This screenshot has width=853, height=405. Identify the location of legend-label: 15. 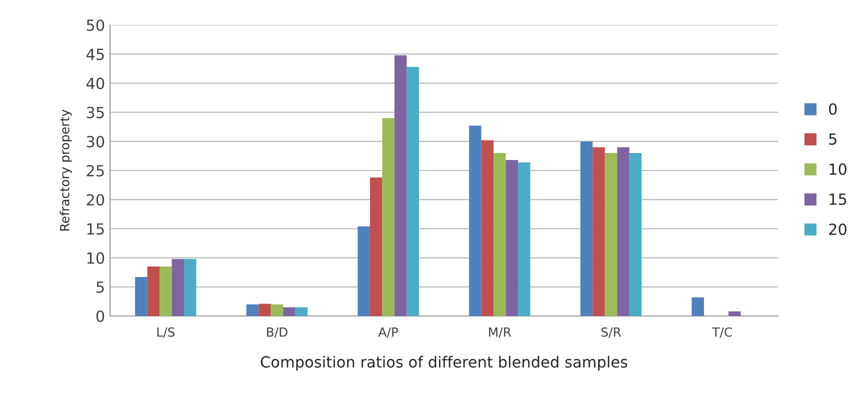
(838, 199).